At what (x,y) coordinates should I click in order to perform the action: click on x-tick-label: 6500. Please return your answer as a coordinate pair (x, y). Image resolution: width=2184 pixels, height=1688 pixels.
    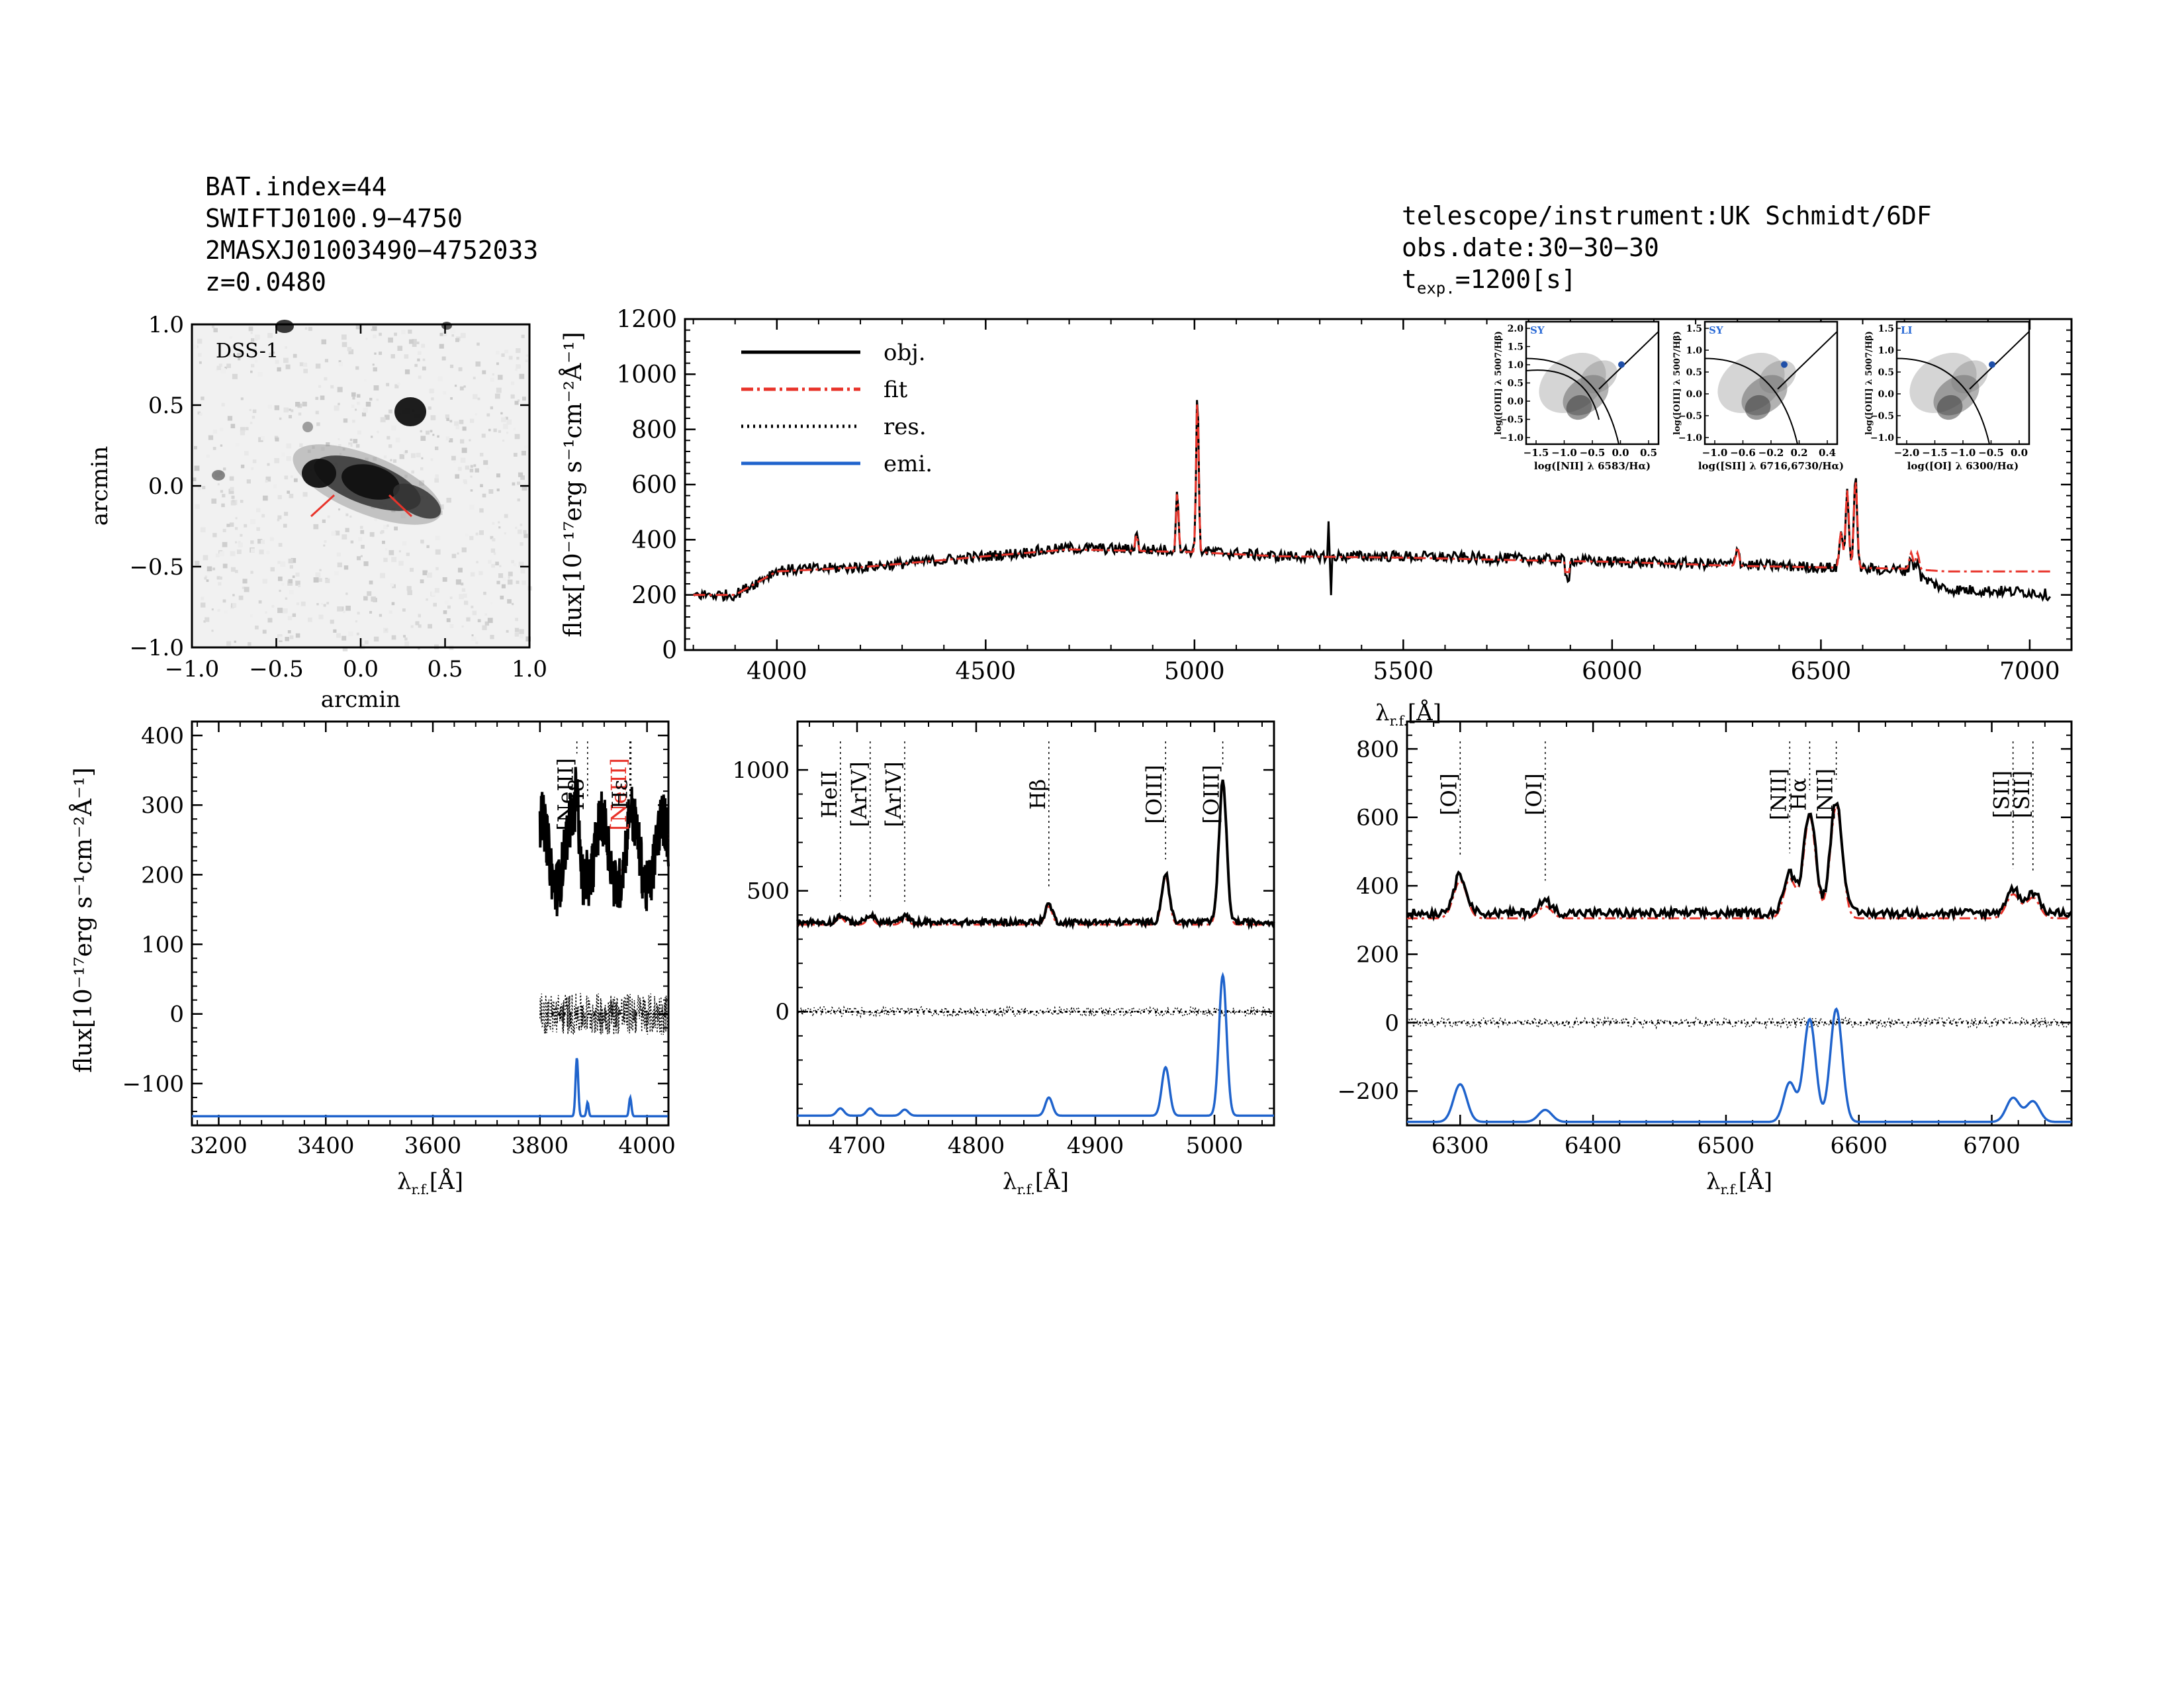
    Looking at the image, I should click on (1726, 1146).